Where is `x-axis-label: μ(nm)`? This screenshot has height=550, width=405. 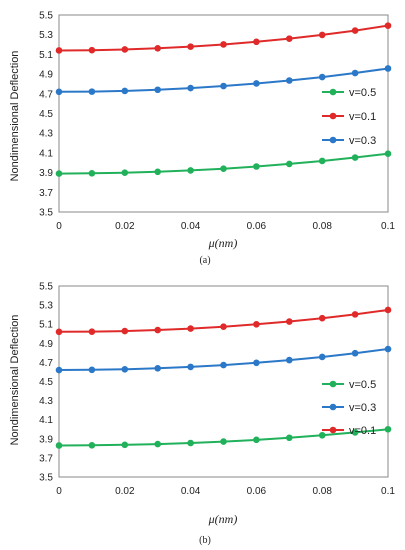 x-axis-label: μ(nm) is located at coordinates (223, 243).